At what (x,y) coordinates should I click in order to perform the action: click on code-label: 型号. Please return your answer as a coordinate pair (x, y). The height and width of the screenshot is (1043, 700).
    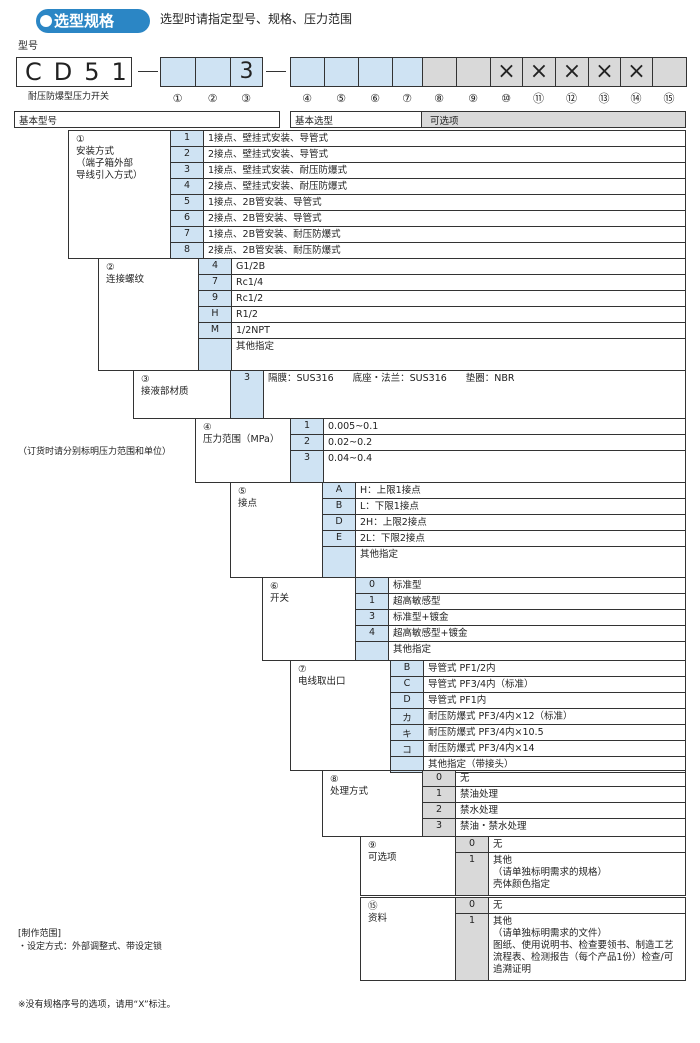
    Looking at the image, I should click on (28, 46).